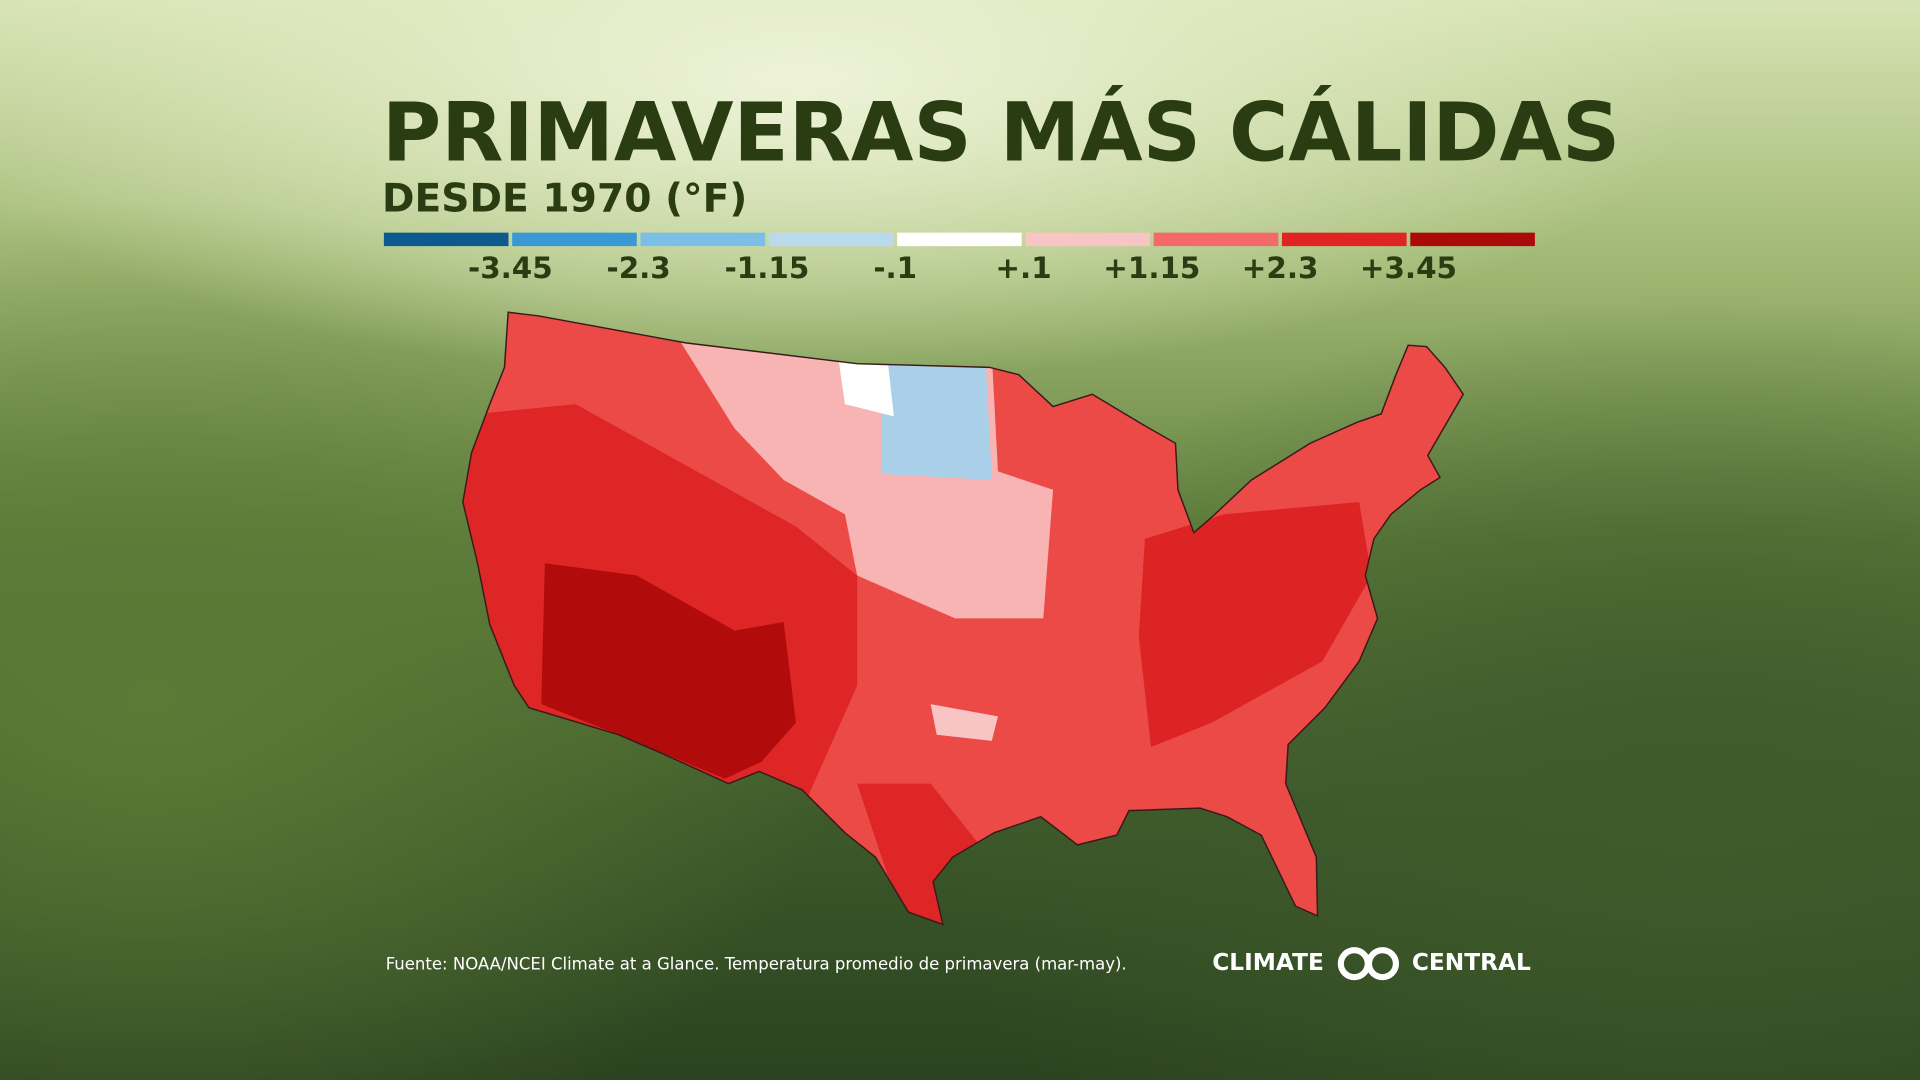 Image resolution: width=1920 pixels, height=1080 pixels. What do you see at coordinates (1280, 268) in the screenshot?
I see `legend-label: +2.3` at bounding box center [1280, 268].